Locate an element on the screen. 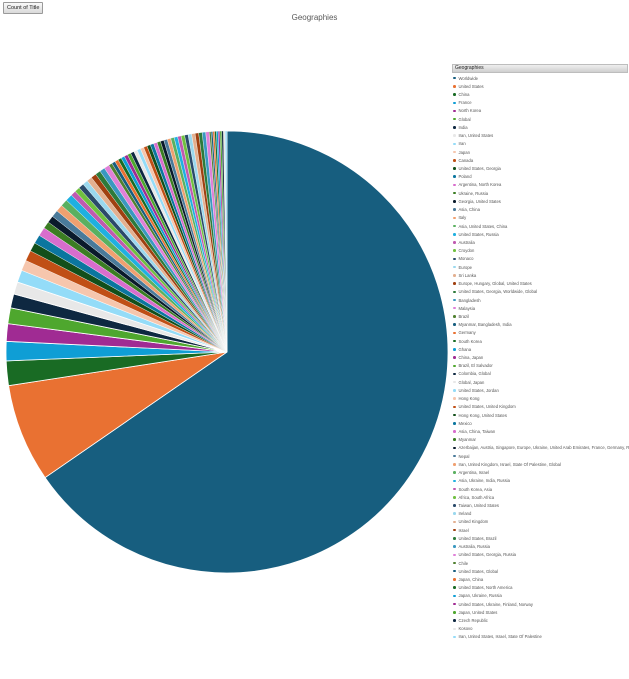  legend-item: United States is located at coordinates (540, 86).